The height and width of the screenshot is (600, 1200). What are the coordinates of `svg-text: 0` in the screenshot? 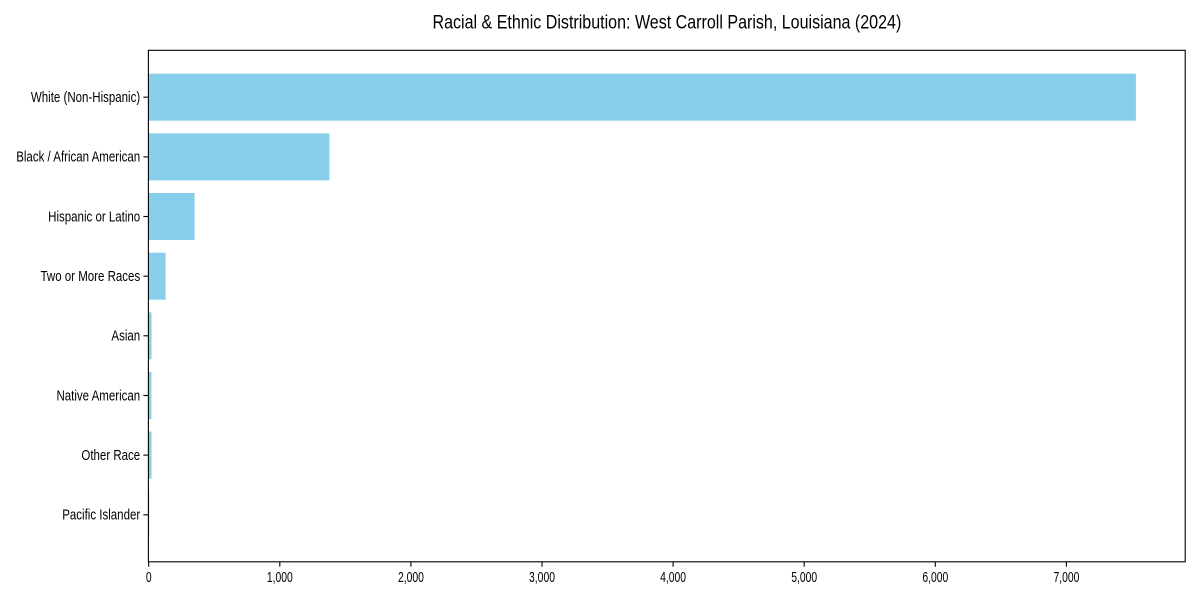 It's located at (149, 577).